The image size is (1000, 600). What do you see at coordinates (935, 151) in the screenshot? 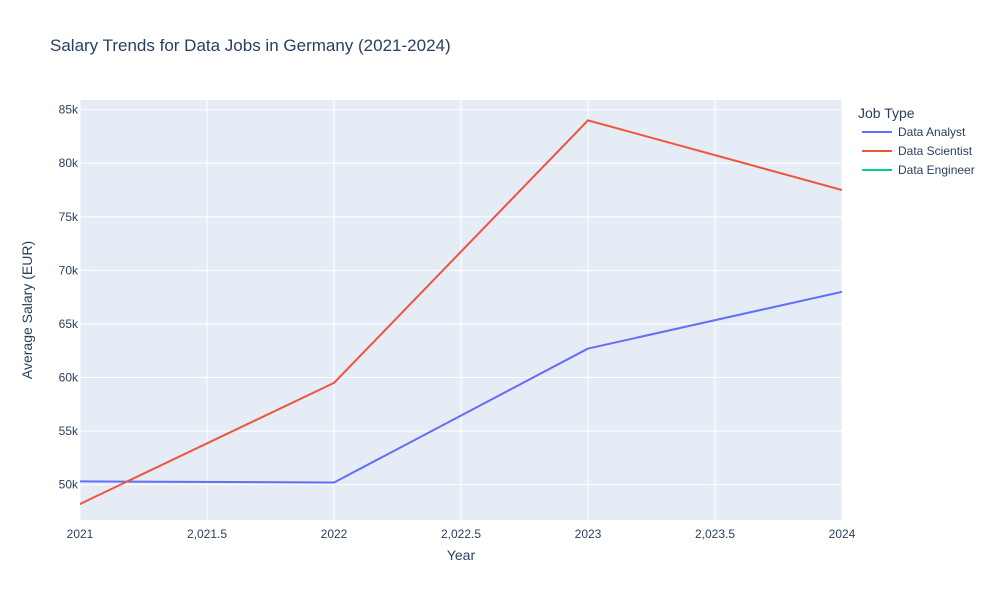
I see `legend-label-data-scientist: Data Scientist` at bounding box center [935, 151].